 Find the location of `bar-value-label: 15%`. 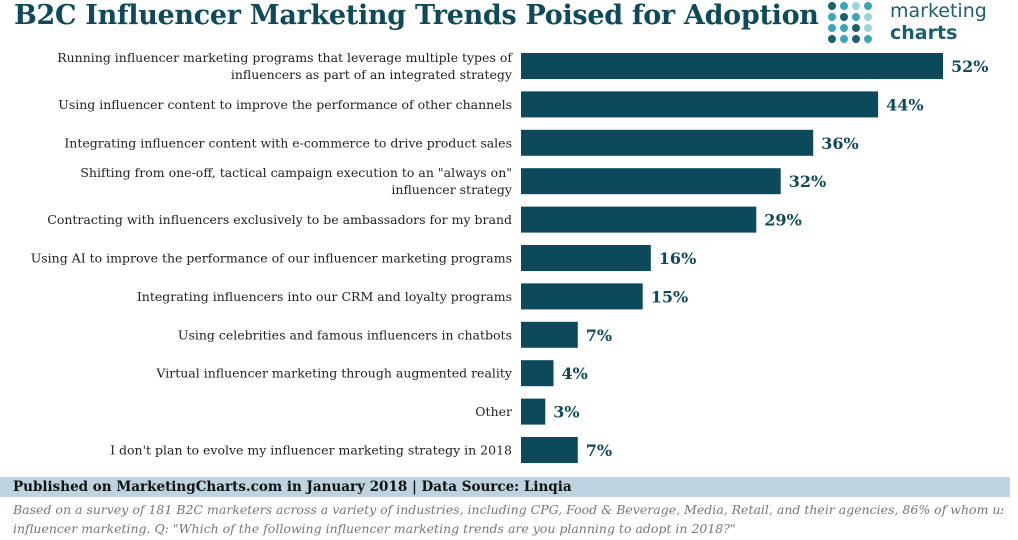

bar-value-label: 15% is located at coordinates (669, 296).